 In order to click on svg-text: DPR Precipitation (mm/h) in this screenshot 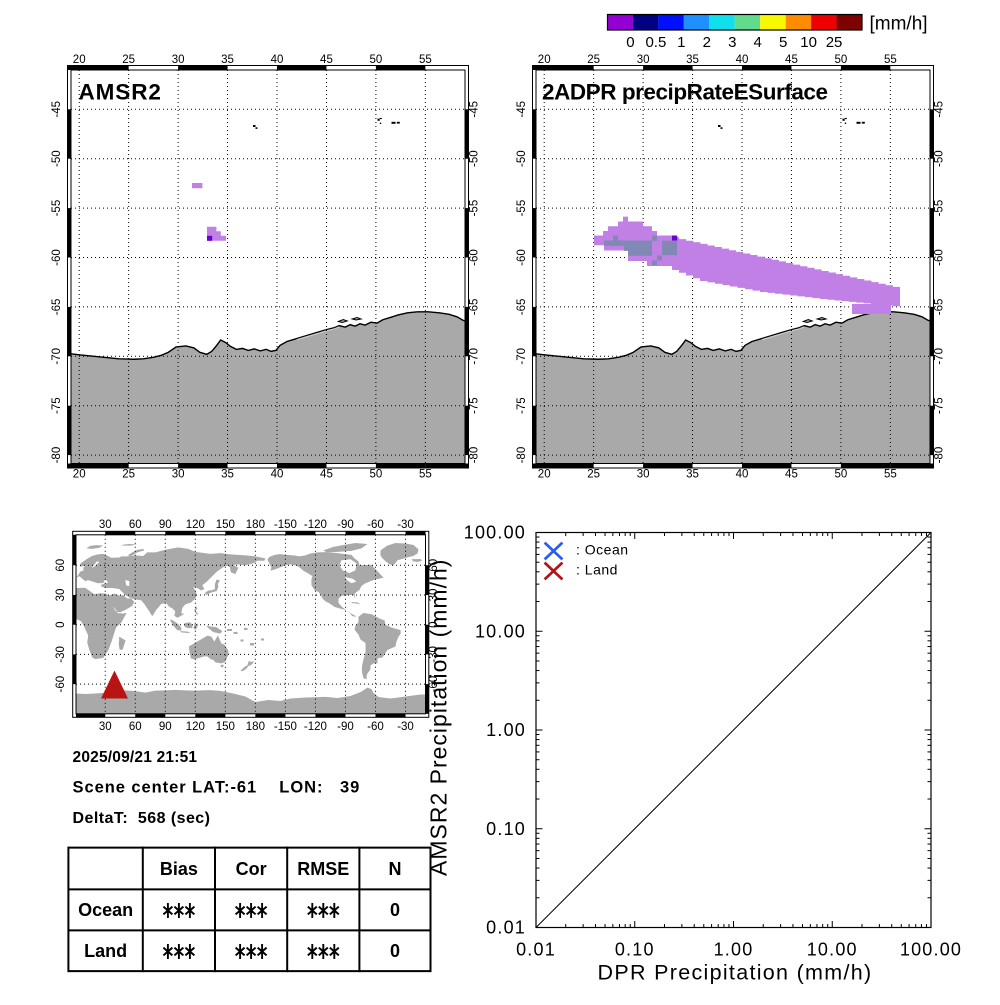, I will do `click(735, 973)`.